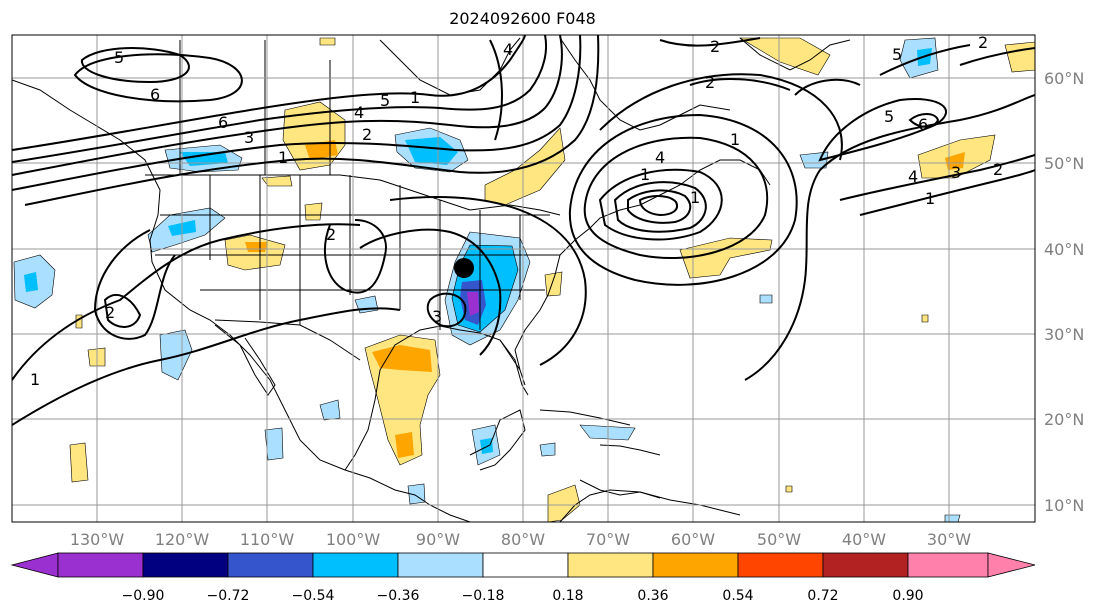  I want to click on lat-label: 60°N, so click(1064, 78).